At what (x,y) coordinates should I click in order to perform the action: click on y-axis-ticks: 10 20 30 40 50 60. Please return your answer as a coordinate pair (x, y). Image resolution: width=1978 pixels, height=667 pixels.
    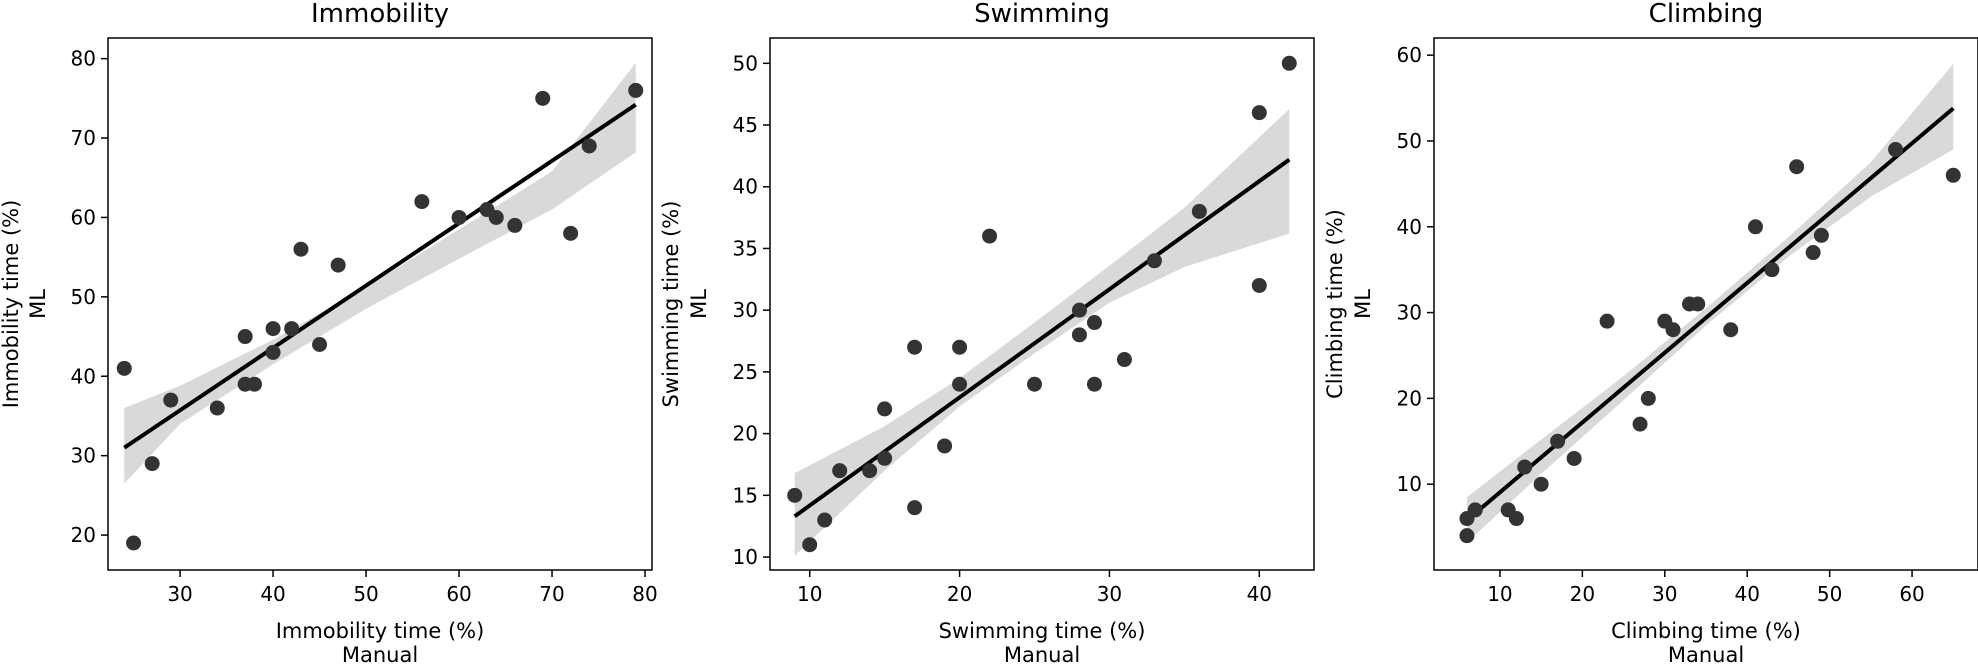
    Looking at the image, I should click on (1415, 269).